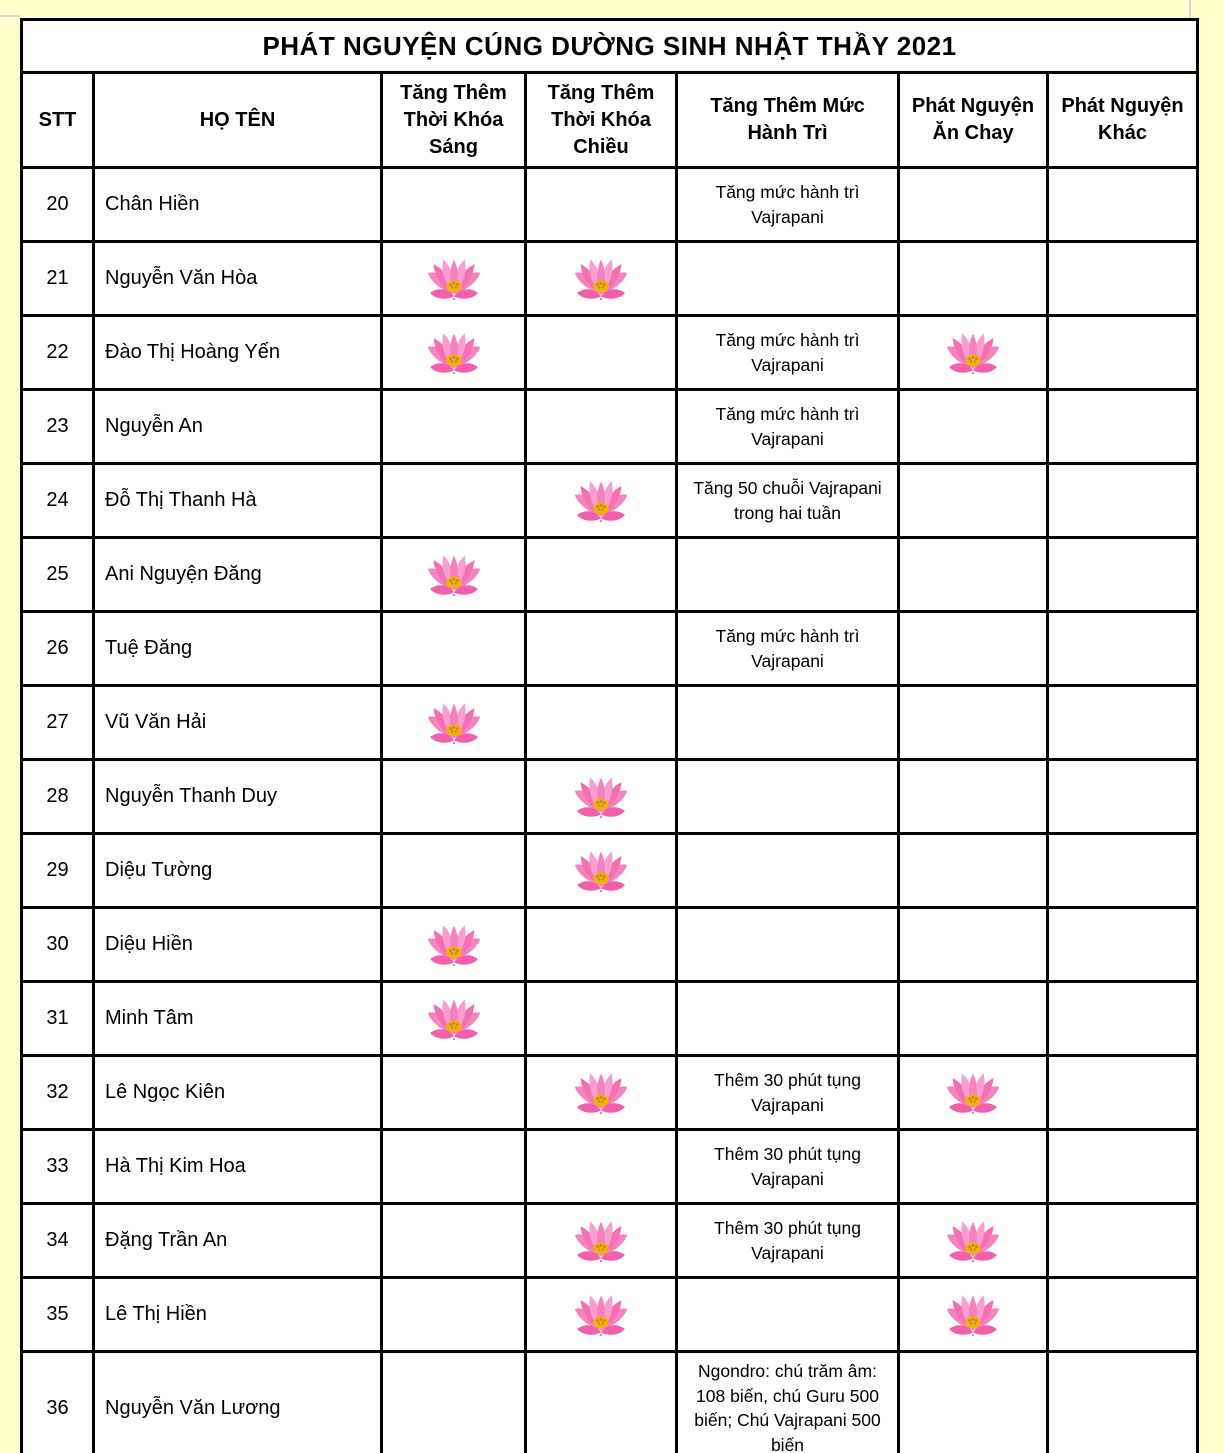 The width and height of the screenshot is (1224, 1453). What do you see at coordinates (57, 278) in the screenshot?
I see `cell-stt: 21` at bounding box center [57, 278].